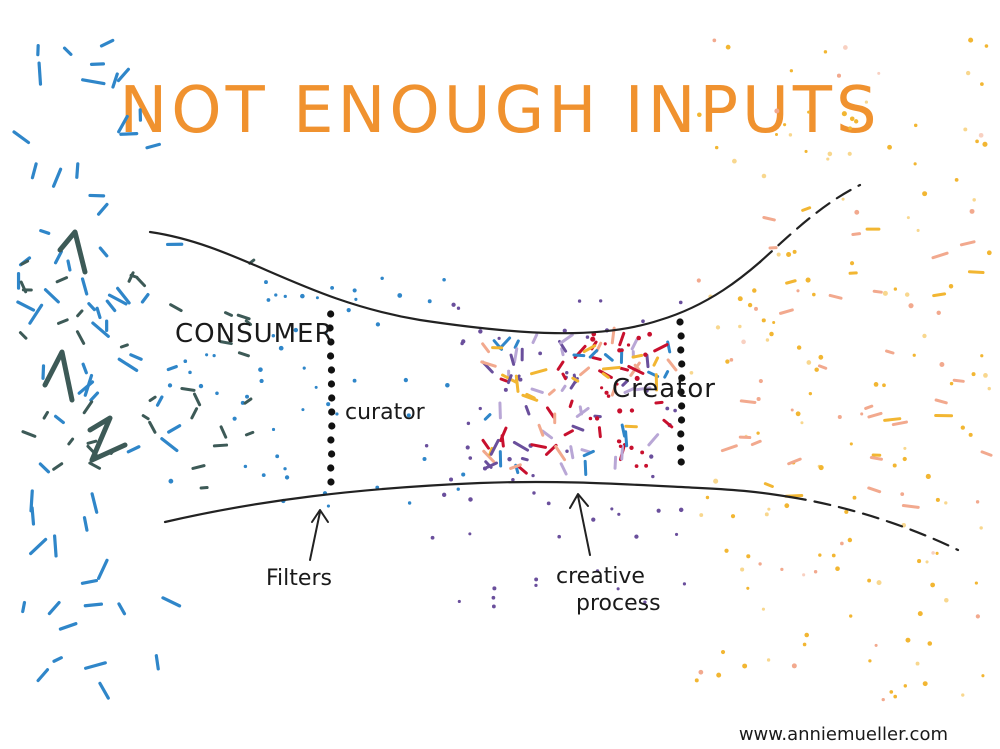  Describe the element at coordinates (555, 454) in the screenshot. I see `curated-particles` at that location.